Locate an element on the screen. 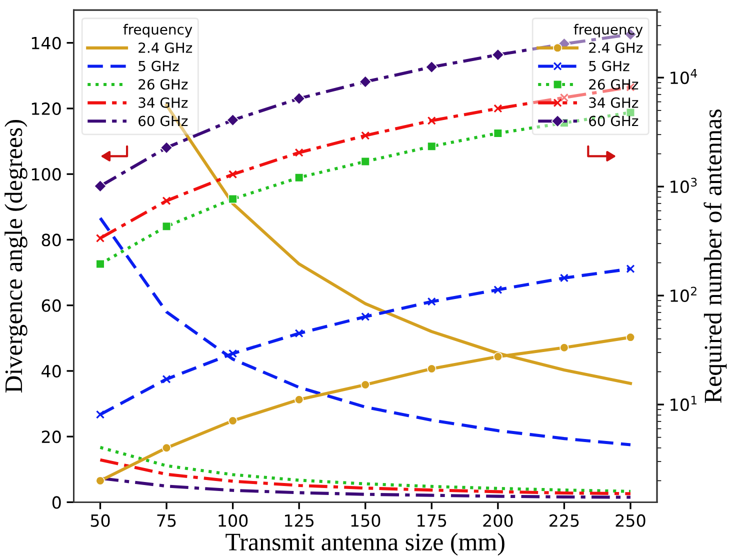  x-tick-label: 75 is located at coordinates (166, 520).